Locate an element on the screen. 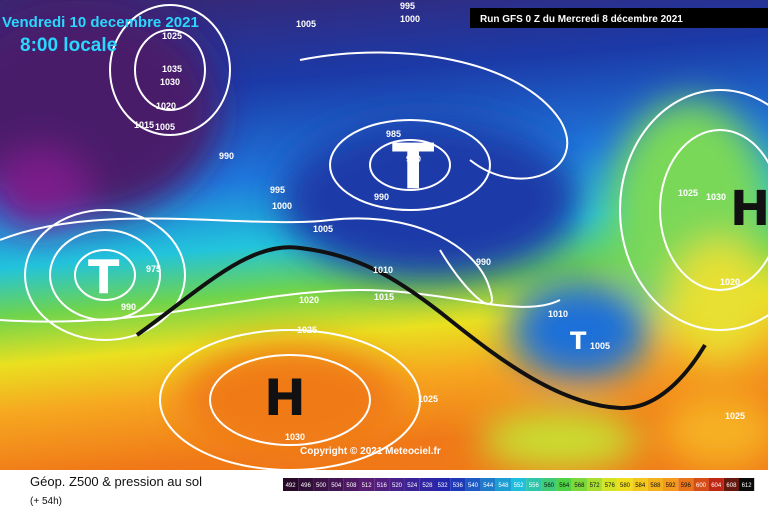 This screenshot has height=512, width=768. run-info: Run GFS 0 Z du Mercredi 8 décembre 2021 is located at coordinates (581, 19).